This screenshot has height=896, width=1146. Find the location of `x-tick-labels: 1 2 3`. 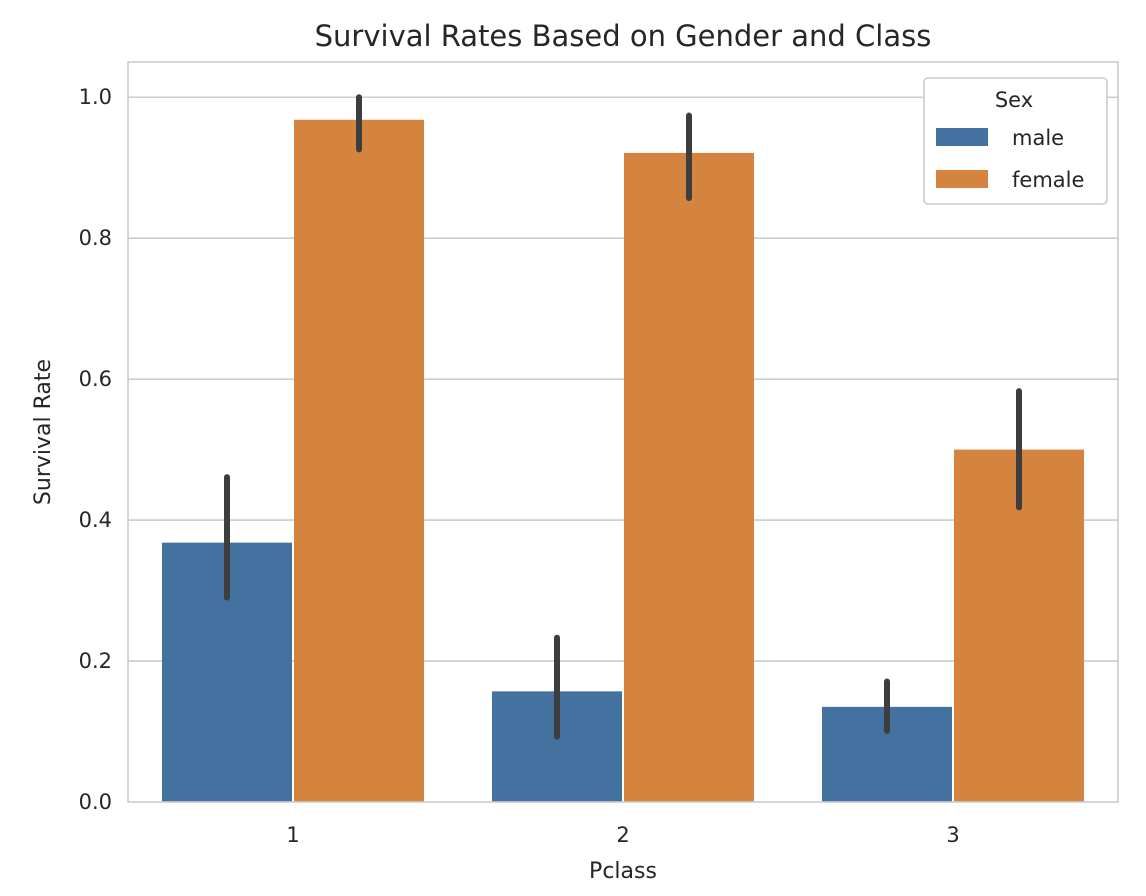

x-tick-labels: 1 2 3 is located at coordinates (622, 835).